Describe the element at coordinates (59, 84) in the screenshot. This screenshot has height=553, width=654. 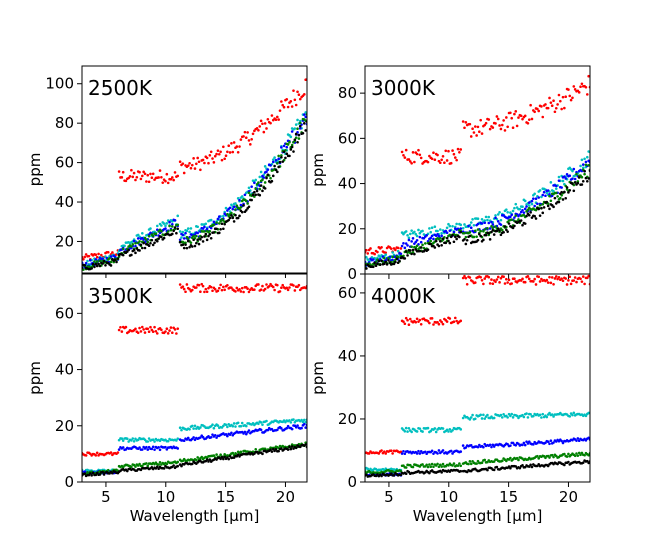
I see `y-tick-label: 100` at that location.